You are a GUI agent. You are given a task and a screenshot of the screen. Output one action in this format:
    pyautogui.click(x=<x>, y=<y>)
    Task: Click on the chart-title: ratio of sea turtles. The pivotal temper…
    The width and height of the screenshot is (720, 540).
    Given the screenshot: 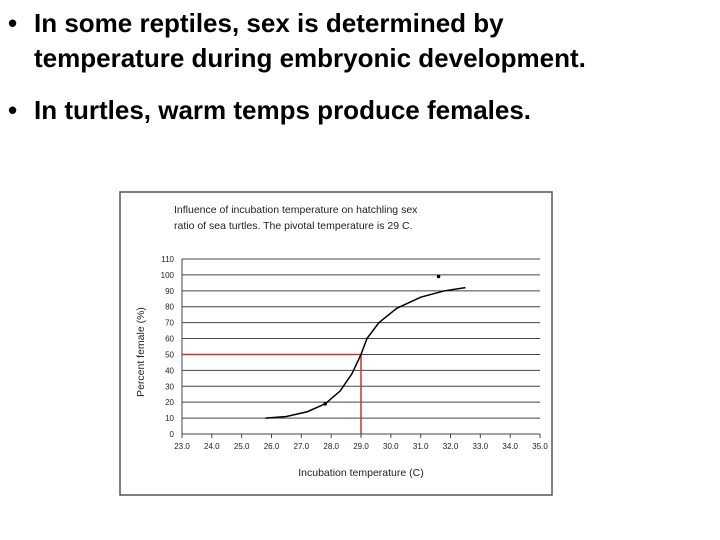 What is the action you would take?
    pyautogui.click(x=293, y=226)
    